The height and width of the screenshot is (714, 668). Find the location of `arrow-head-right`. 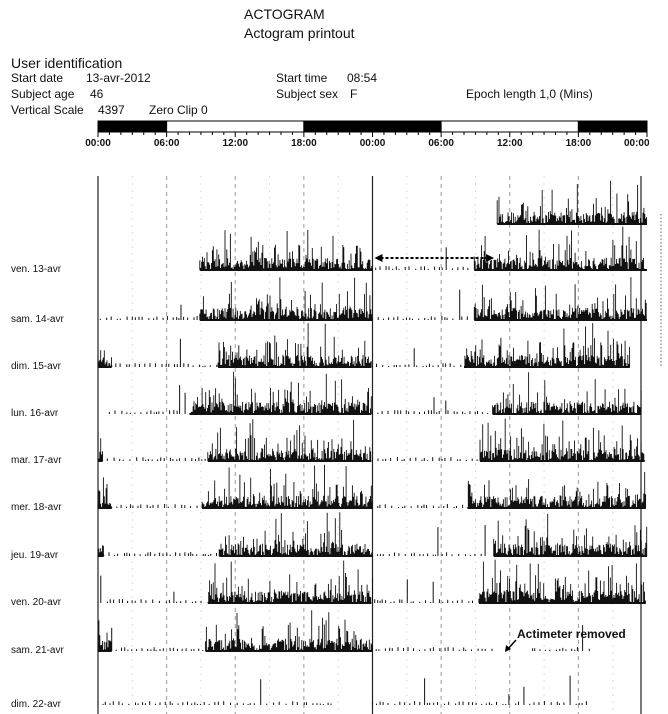

arrow-head-right is located at coordinates (490, 258).